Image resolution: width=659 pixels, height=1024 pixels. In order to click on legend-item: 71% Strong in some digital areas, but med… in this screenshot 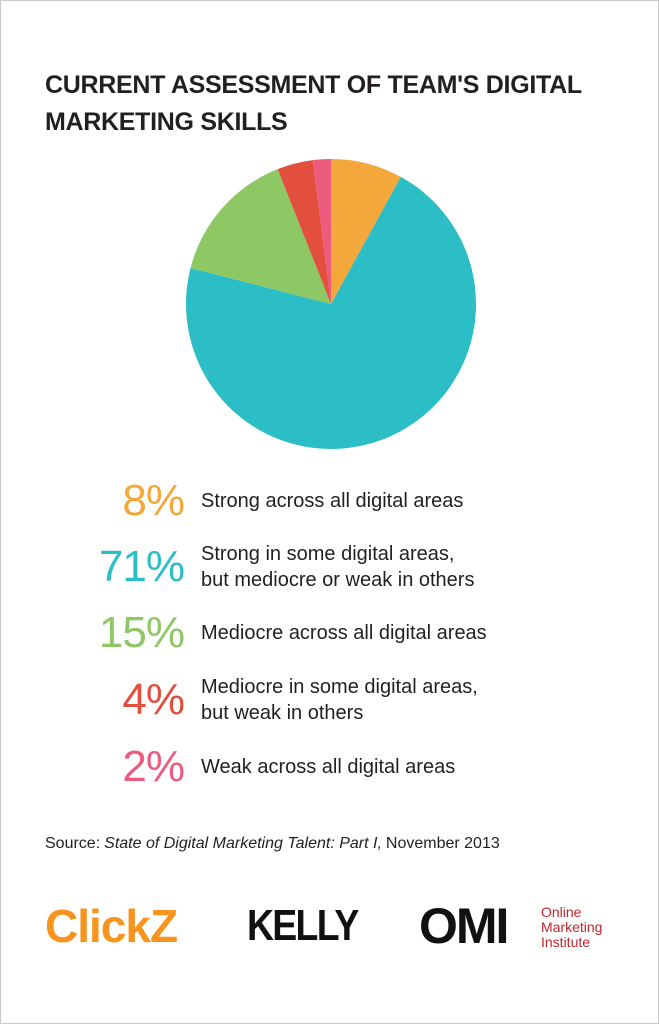, I will do `click(329, 567)`.